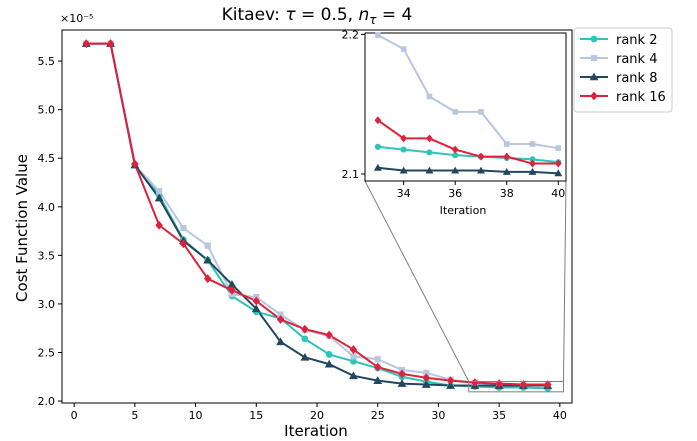  Describe the element at coordinates (134, 415) in the screenshot. I see `x-tick-label: 5` at that location.